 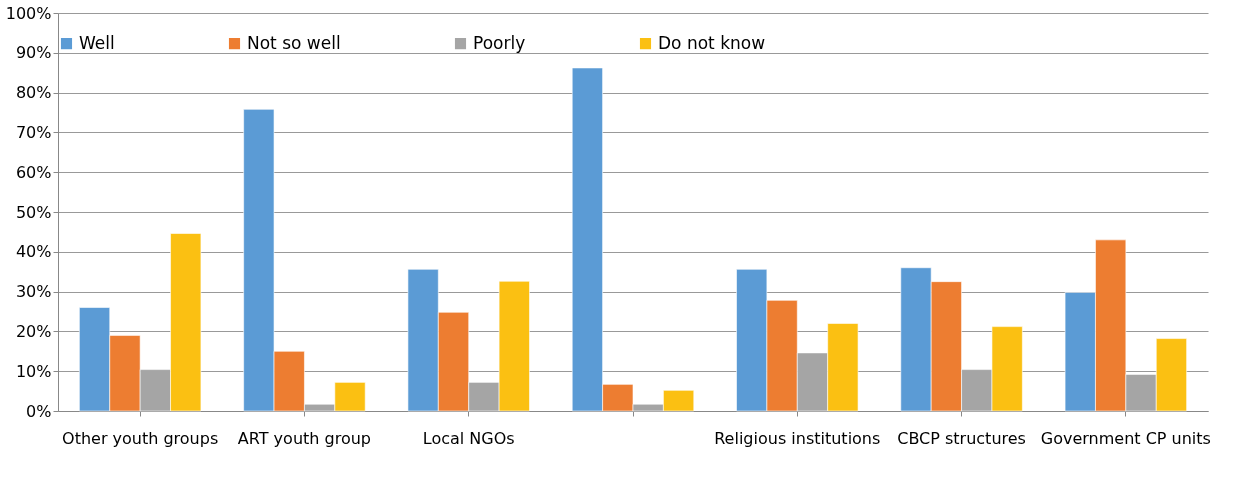 I want to click on y-tick-label: 30%, so click(x=33, y=292).